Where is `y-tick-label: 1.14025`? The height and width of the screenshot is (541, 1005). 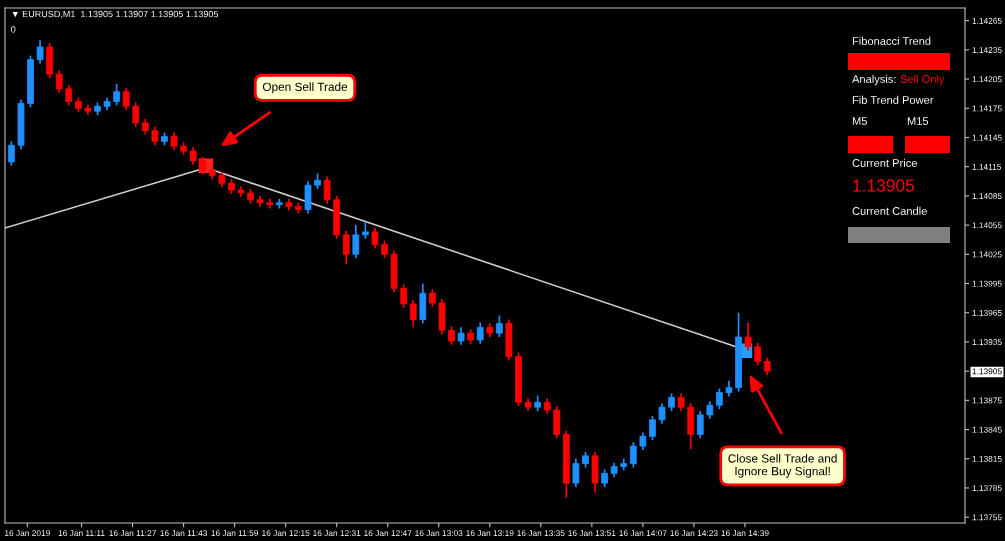
y-tick-label: 1.14025 is located at coordinates (987, 254).